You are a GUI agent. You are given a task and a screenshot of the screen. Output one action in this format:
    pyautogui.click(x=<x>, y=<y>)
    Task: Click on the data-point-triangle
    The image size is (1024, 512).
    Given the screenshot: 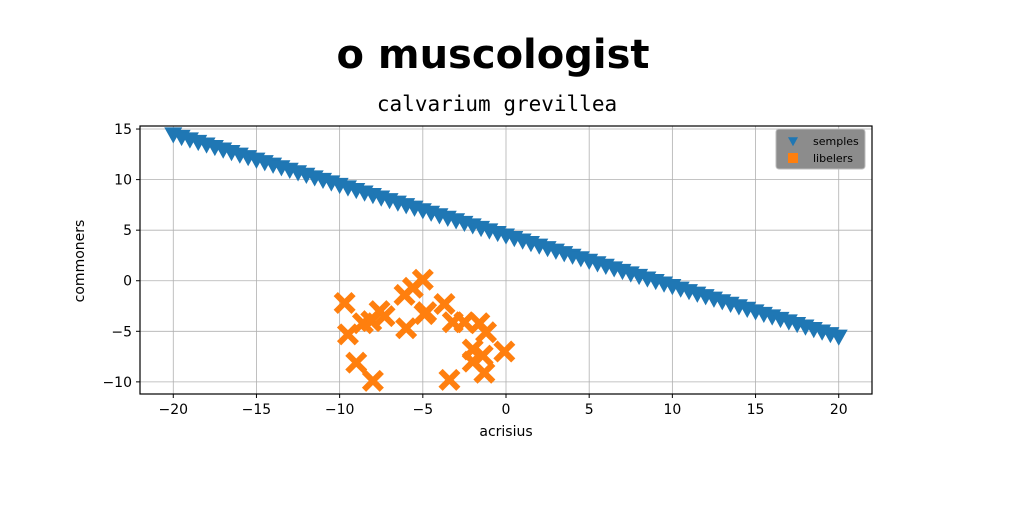 What is the action you would take?
    pyautogui.click(x=838, y=337)
    